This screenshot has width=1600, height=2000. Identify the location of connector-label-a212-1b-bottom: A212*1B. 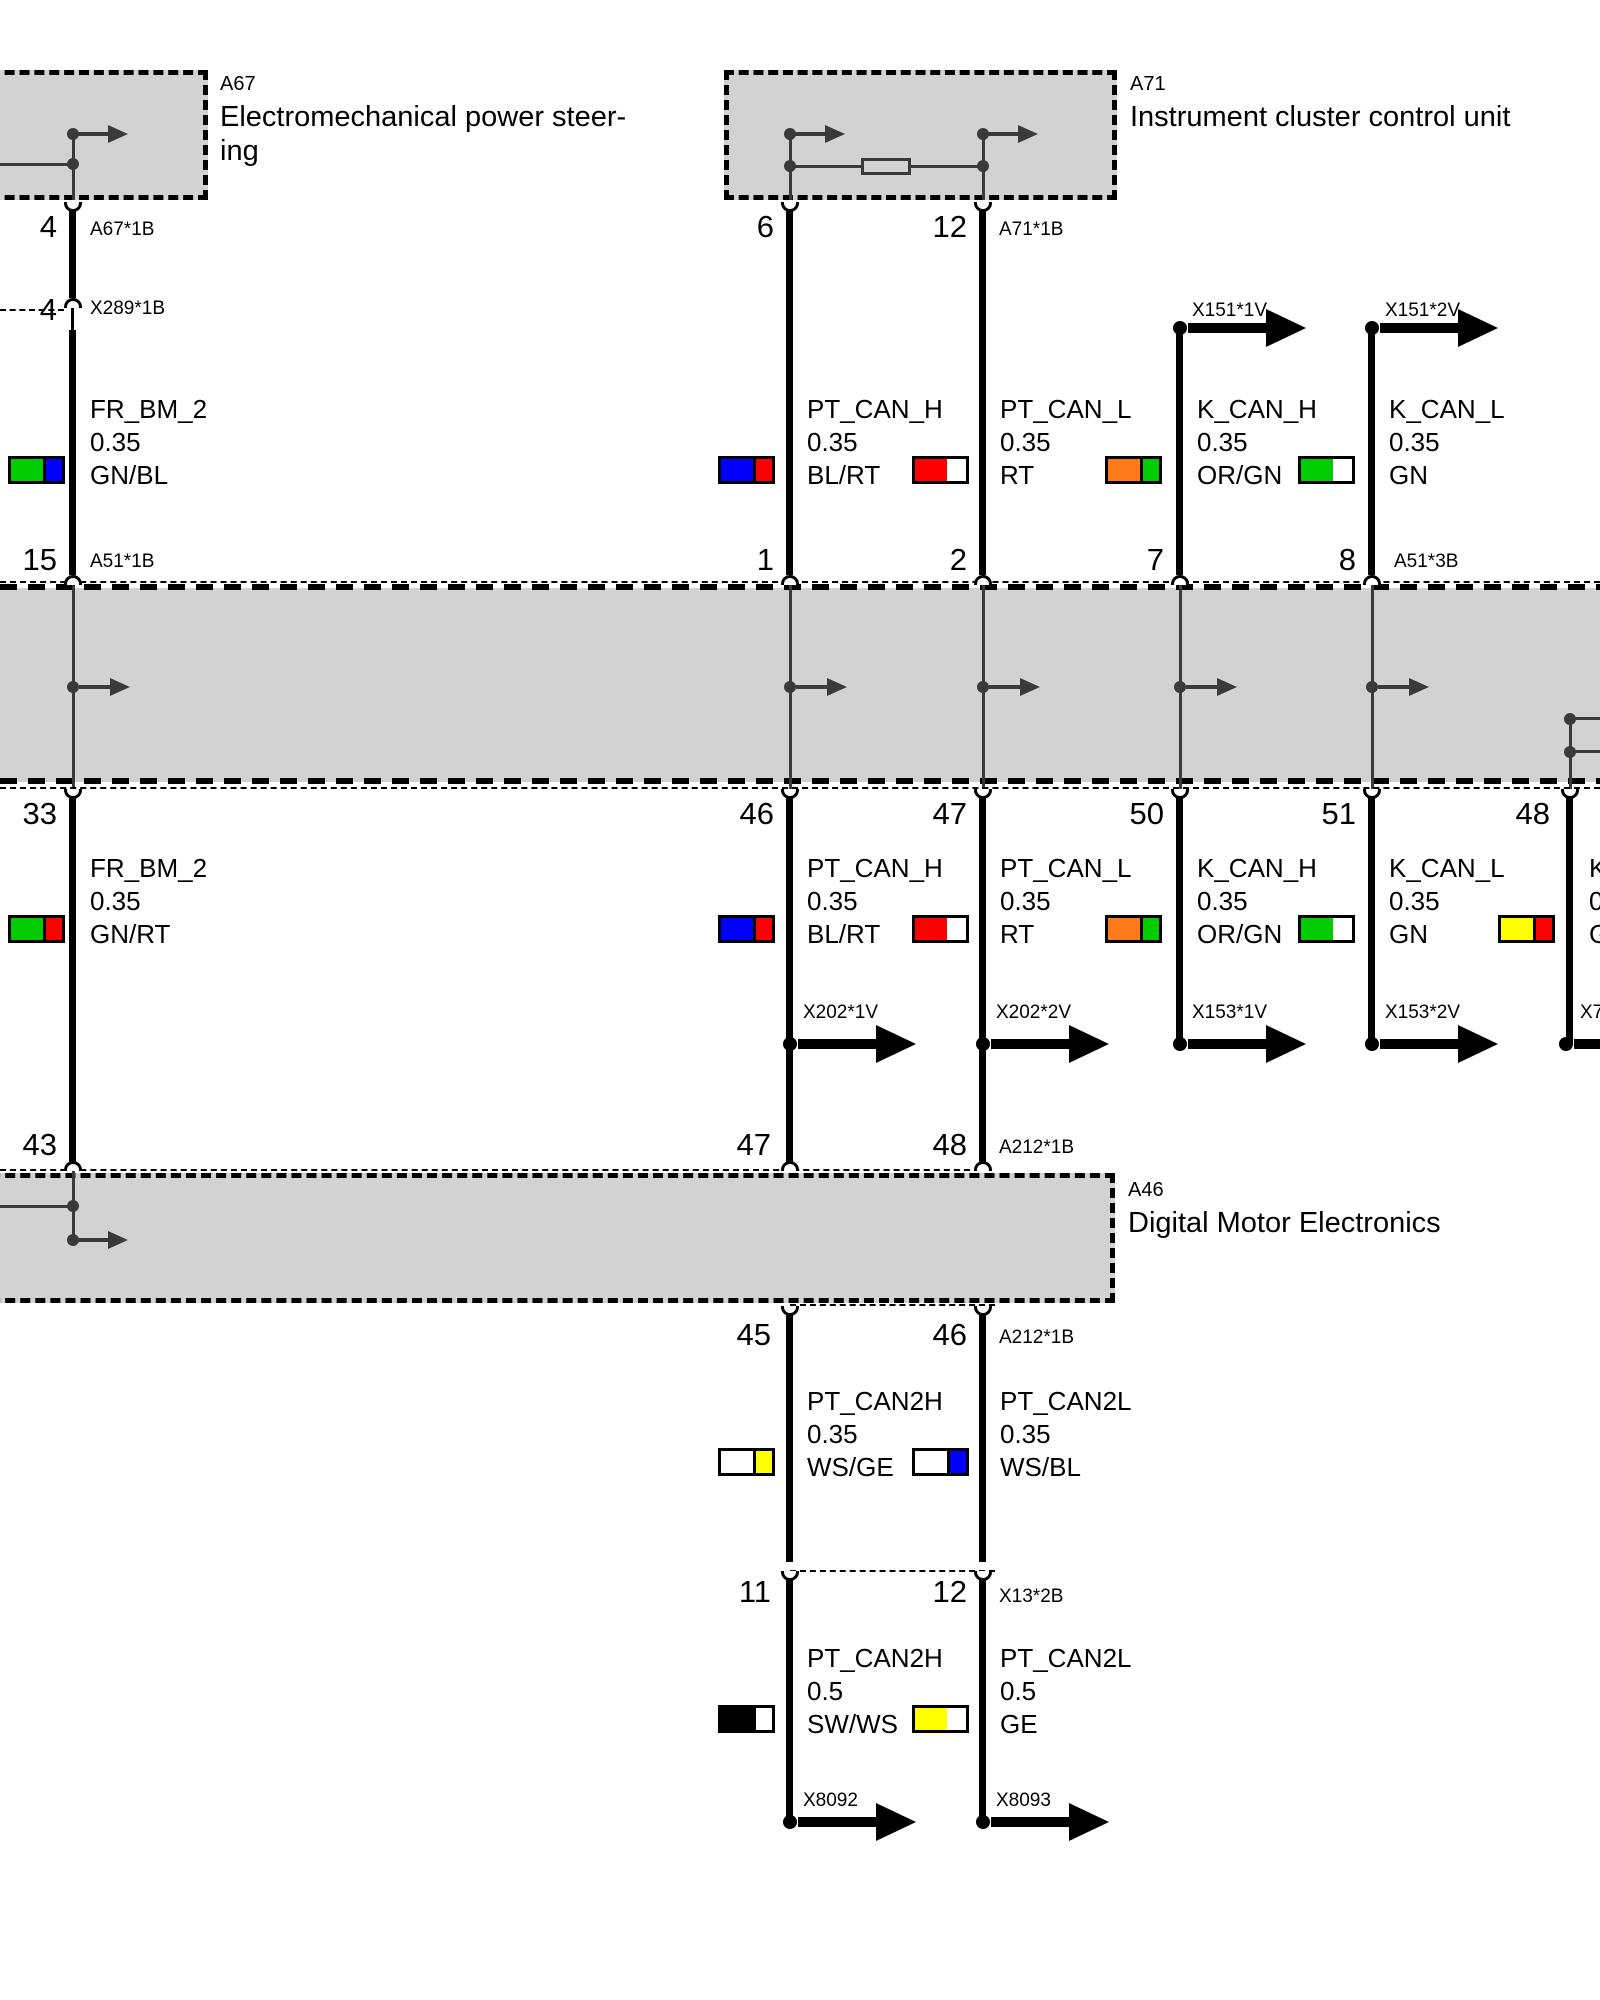
(1037, 1337).